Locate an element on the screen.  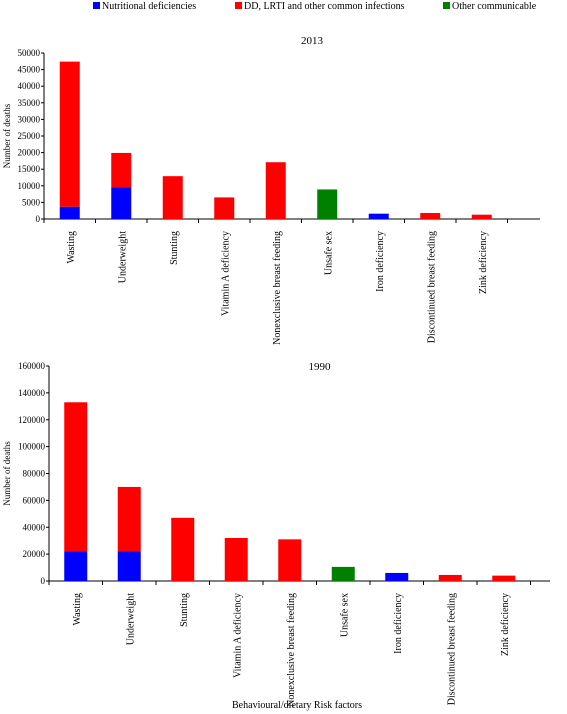
y-tick-label: 15000 is located at coordinates (29, 169).